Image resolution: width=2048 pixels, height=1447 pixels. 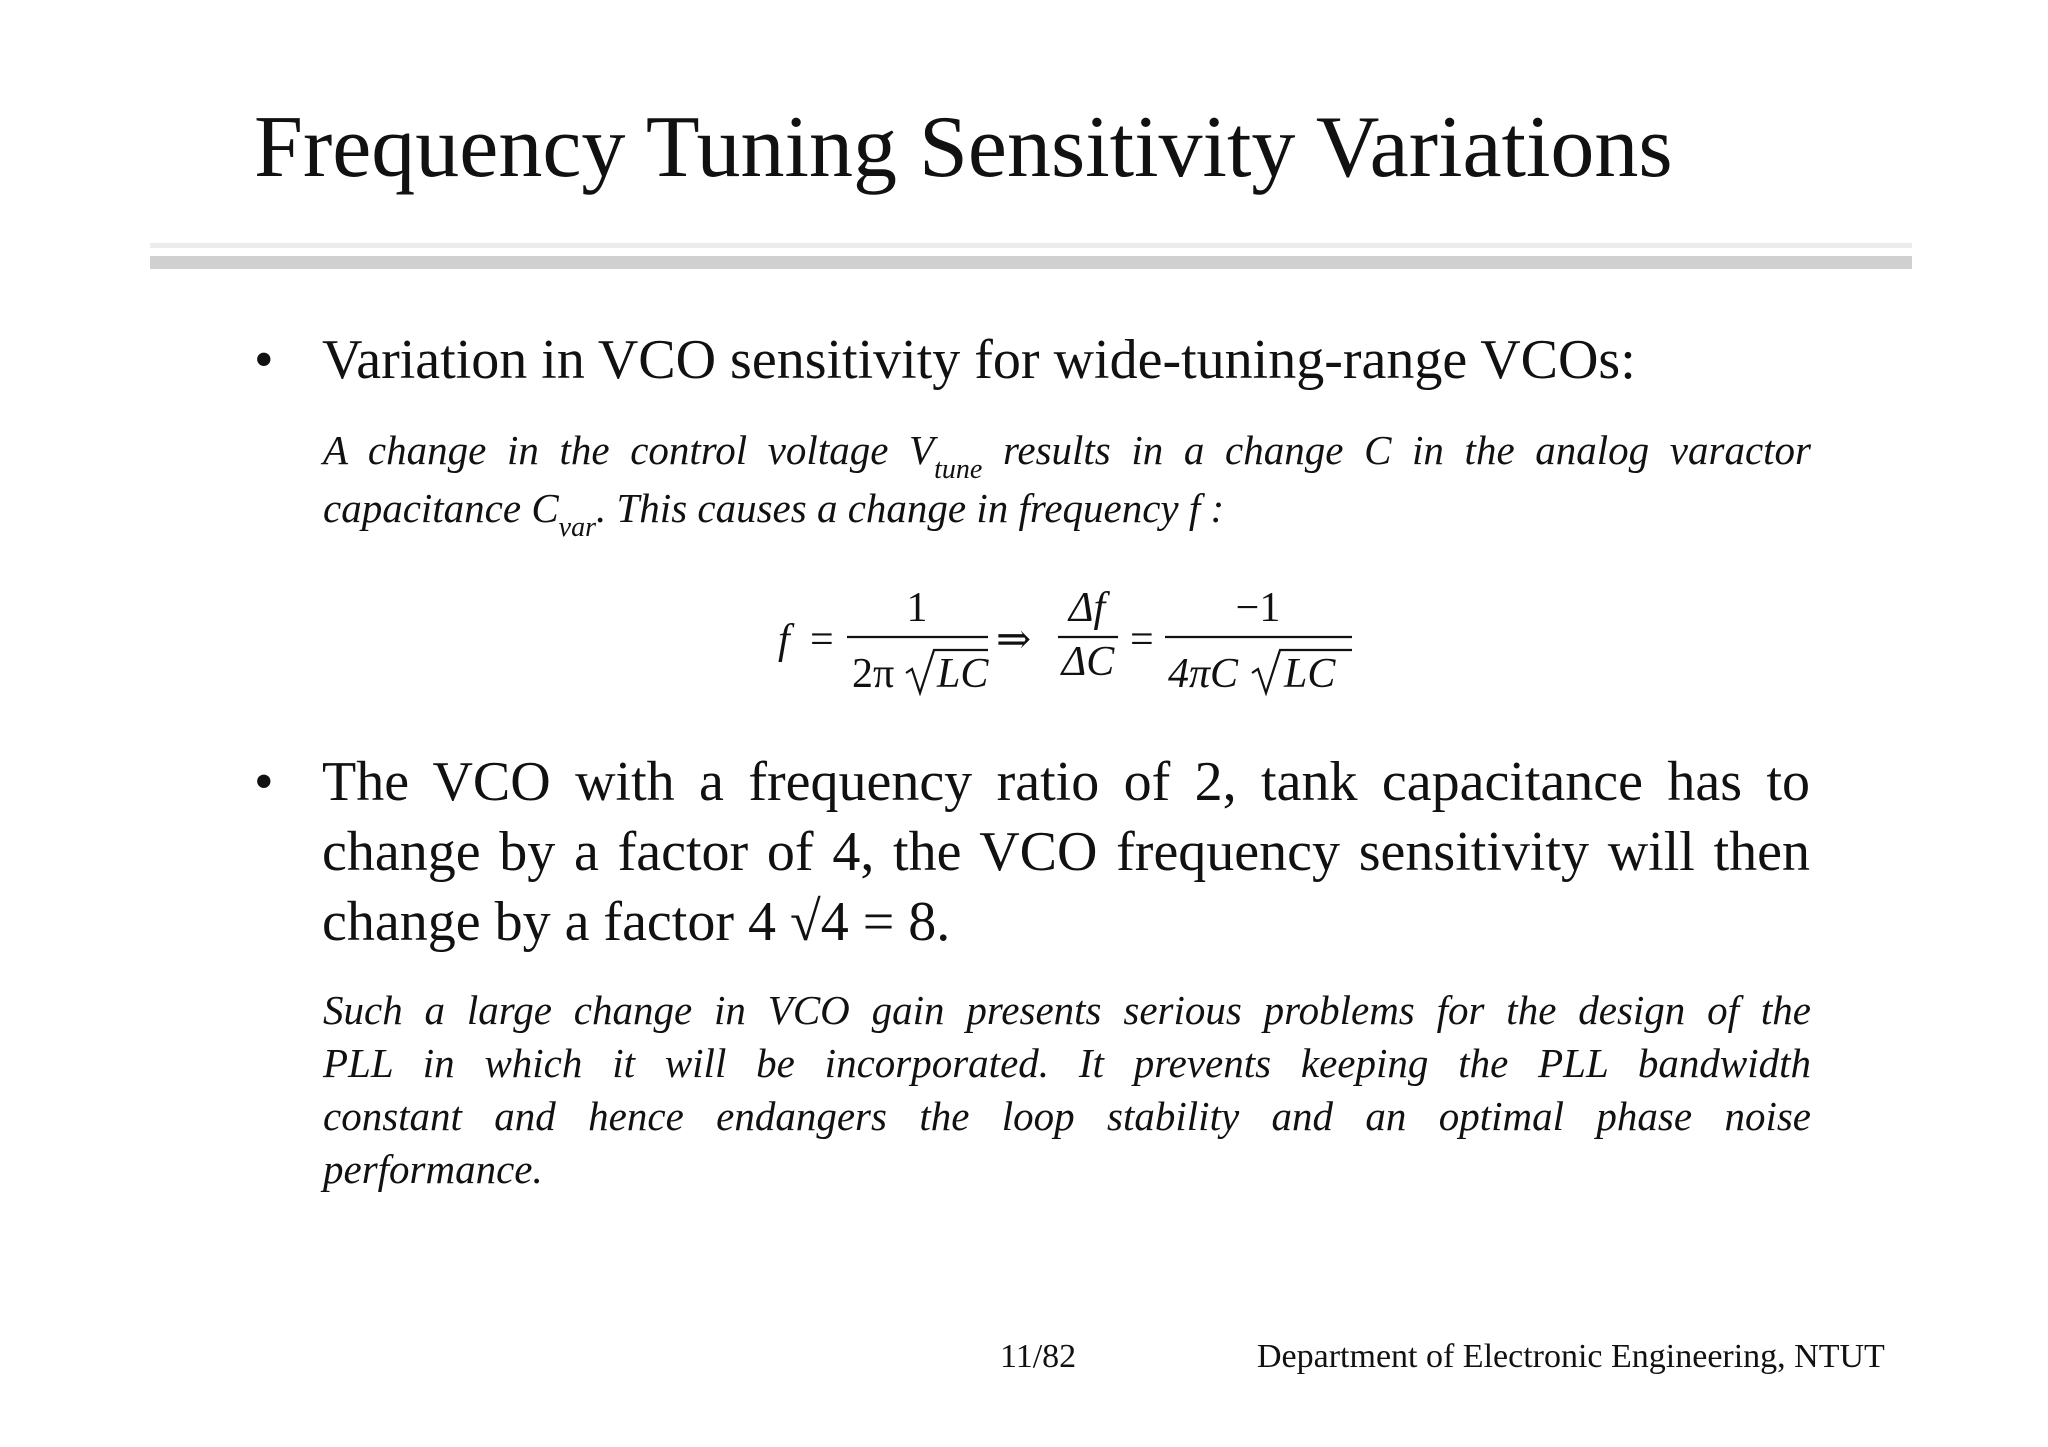 What do you see at coordinates (1013, 640) in the screenshot?
I see `eq-implies-arrow: ⇒` at bounding box center [1013, 640].